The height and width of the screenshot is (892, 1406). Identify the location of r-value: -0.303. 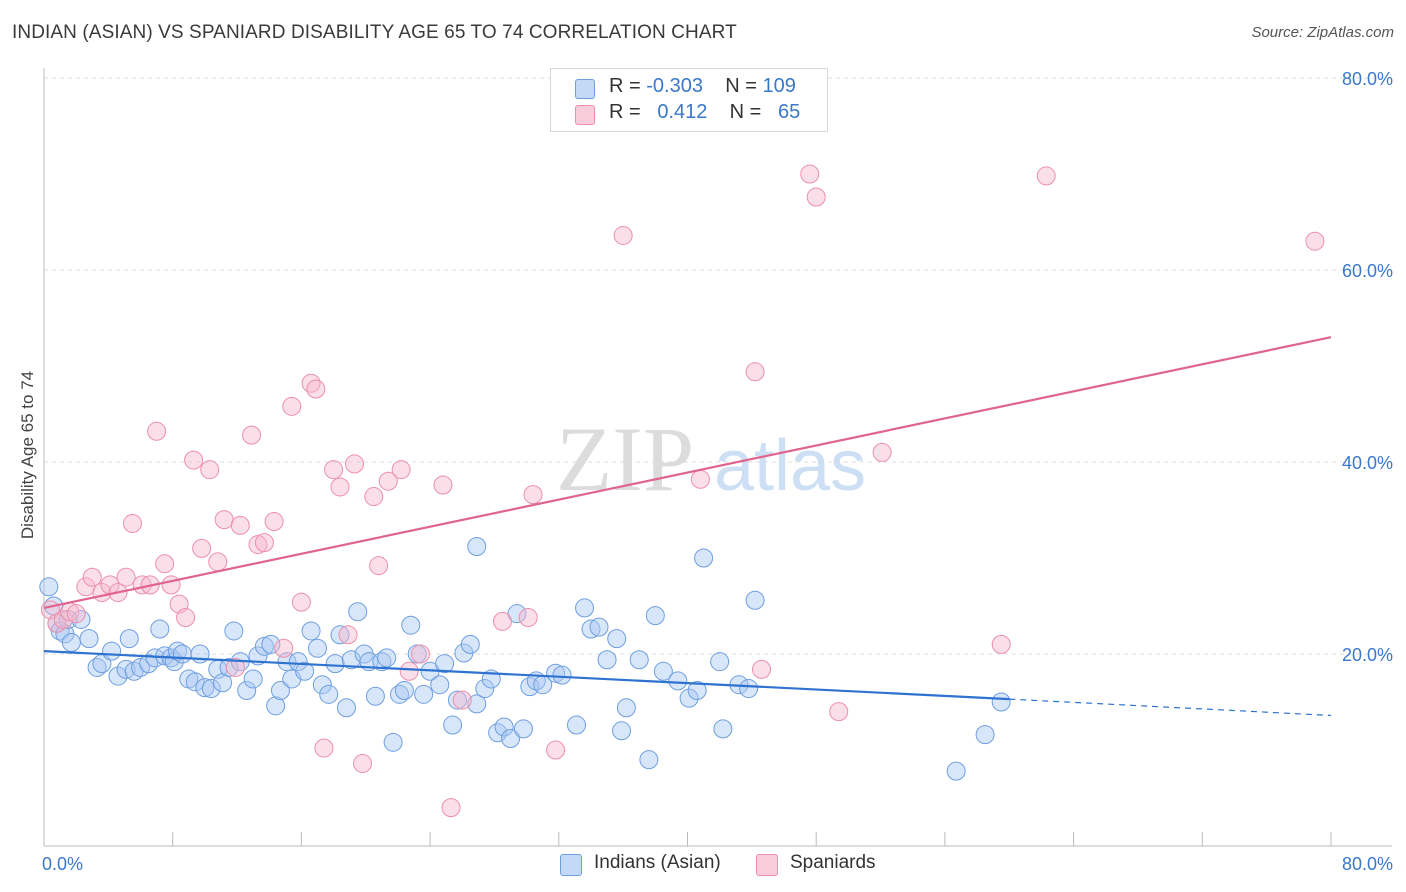
(674, 86).